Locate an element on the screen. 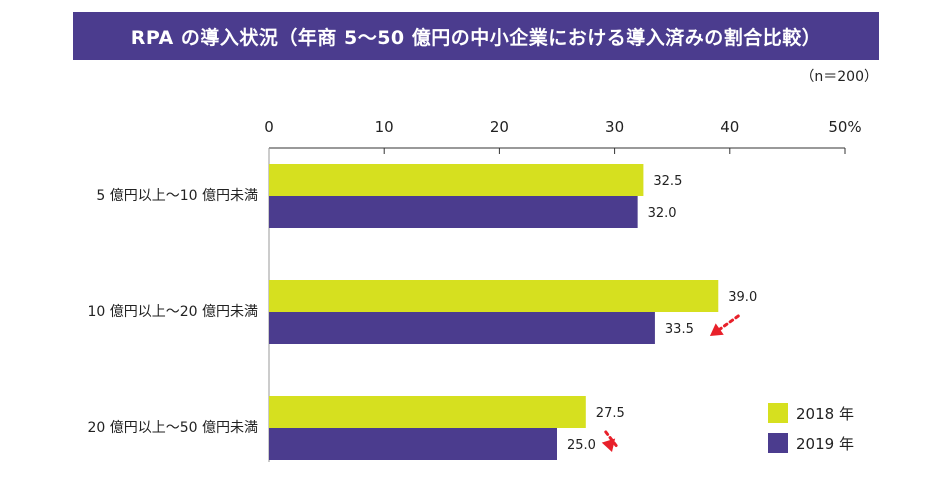 This screenshot has width=950, height=479. legend: 2018 年 2019 年 is located at coordinates (811, 428).